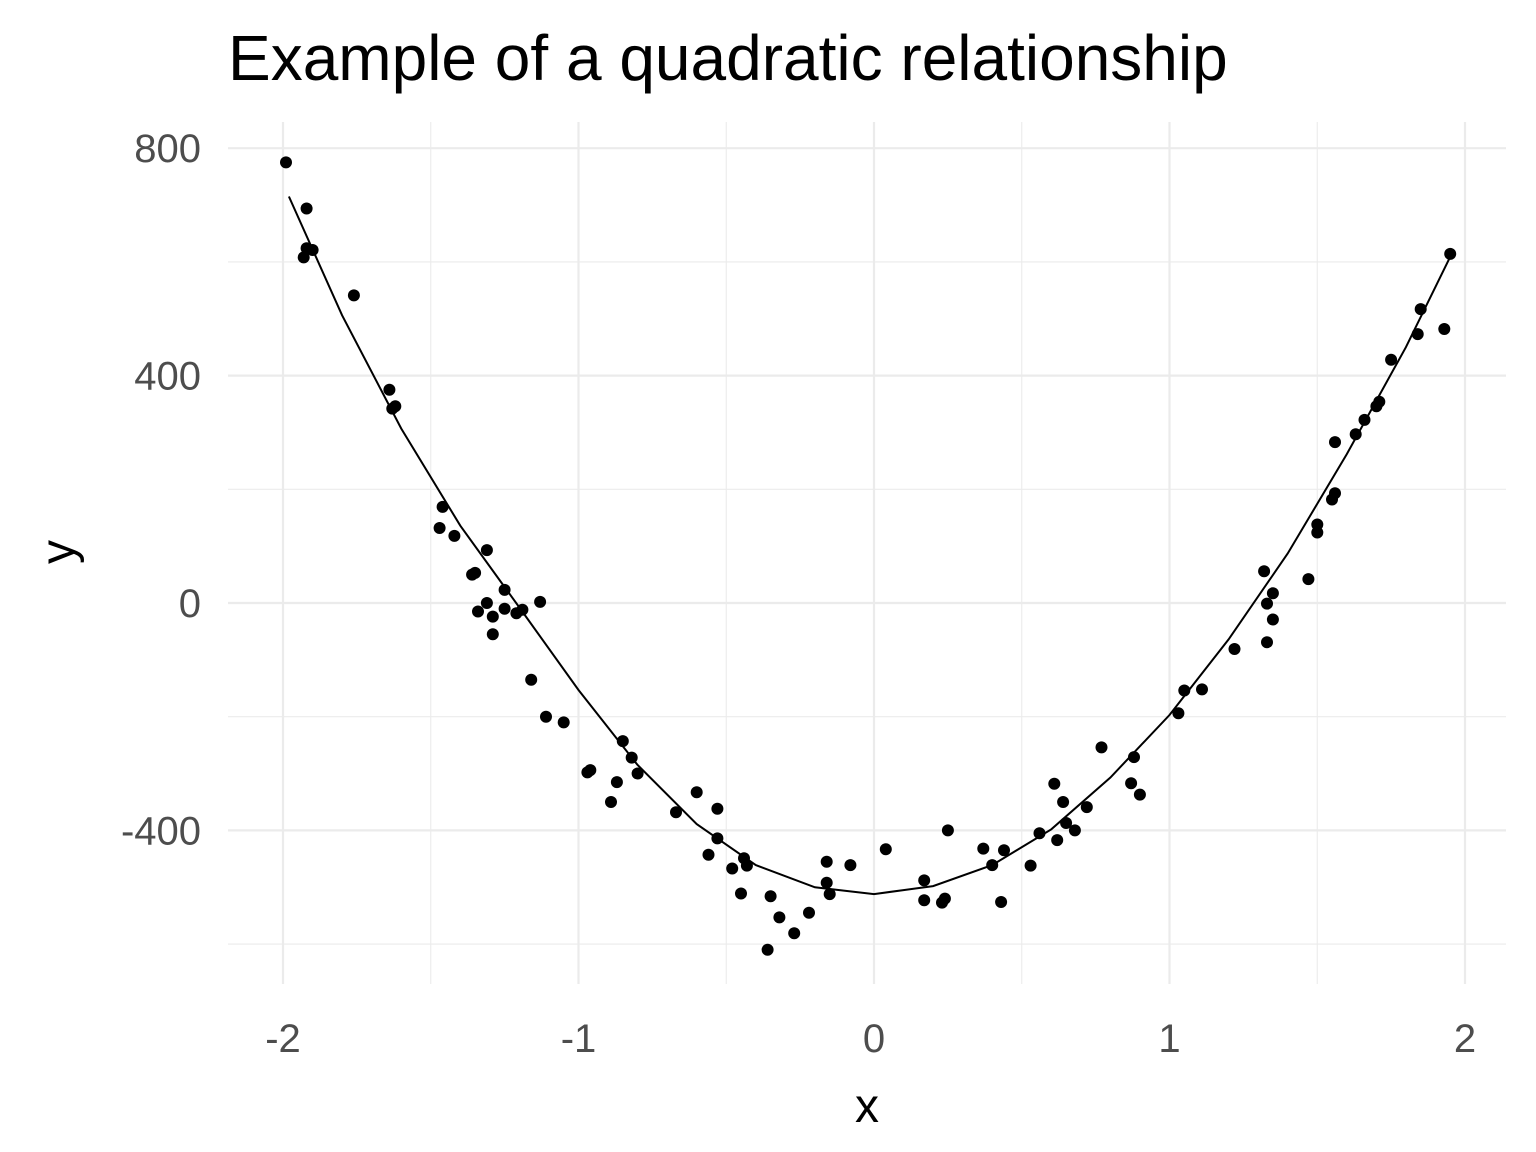 This screenshot has height=1152, width=1536. Describe the element at coordinates (161, 490) in the screenshot. I see `y-axis-tick-labels: -400 0 400 800` at that location.